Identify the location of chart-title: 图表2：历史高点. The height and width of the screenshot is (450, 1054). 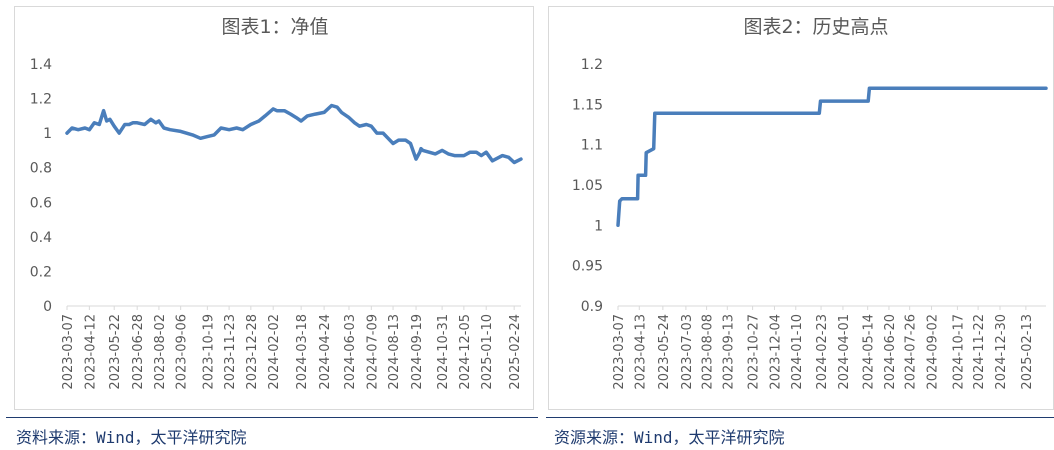
(815, 27).